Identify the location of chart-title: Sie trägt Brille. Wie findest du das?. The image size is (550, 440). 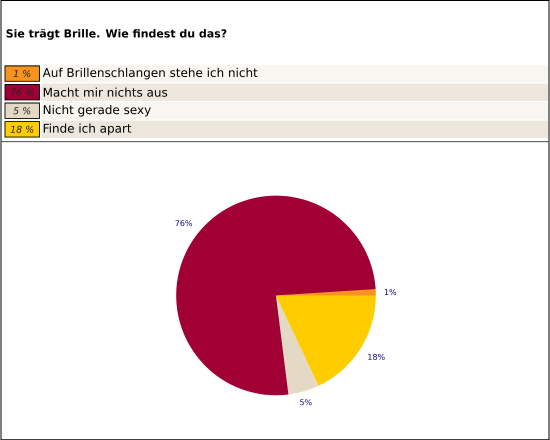
(116, 34).